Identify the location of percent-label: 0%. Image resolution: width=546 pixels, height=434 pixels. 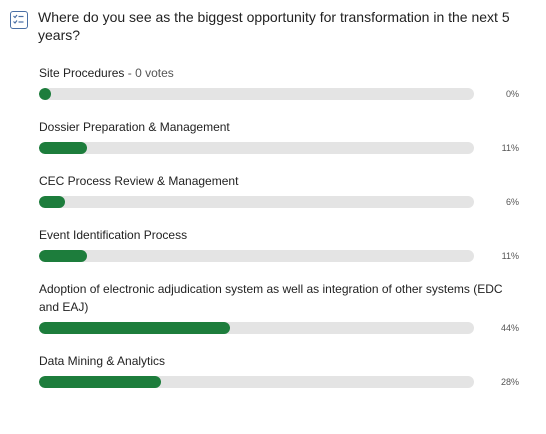
(512, 94).